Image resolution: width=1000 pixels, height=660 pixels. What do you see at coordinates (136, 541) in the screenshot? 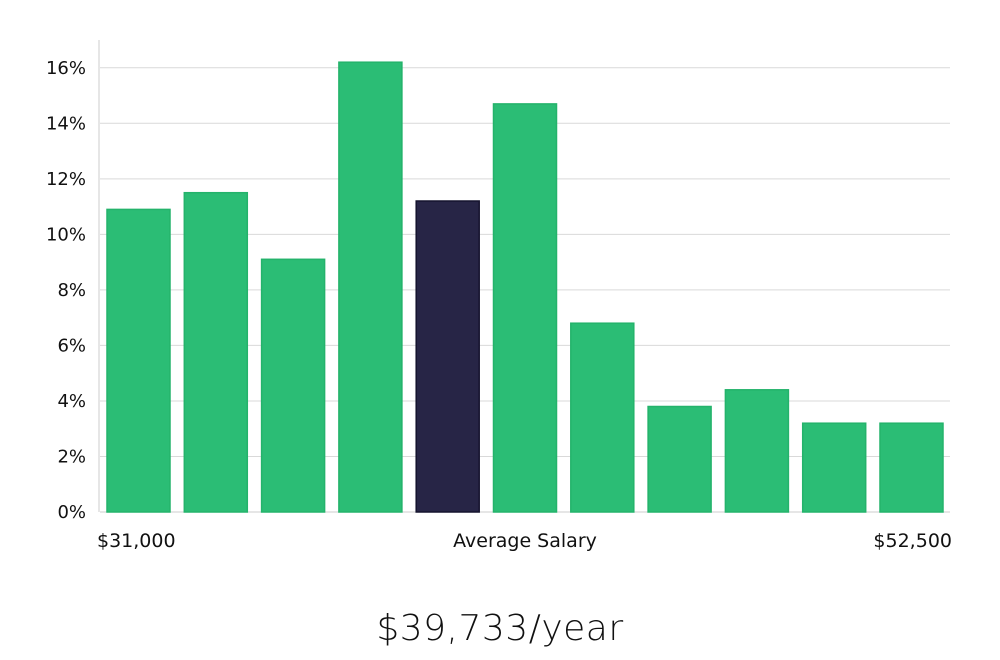
I see `x-axis-min-label: $31,000` at bounding box center [136, 541].